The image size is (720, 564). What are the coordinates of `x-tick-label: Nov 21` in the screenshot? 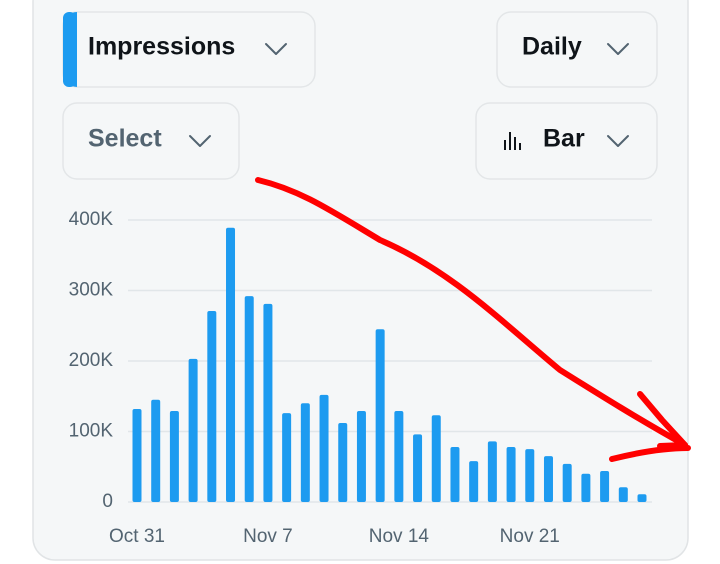 It's located at (530, 536).